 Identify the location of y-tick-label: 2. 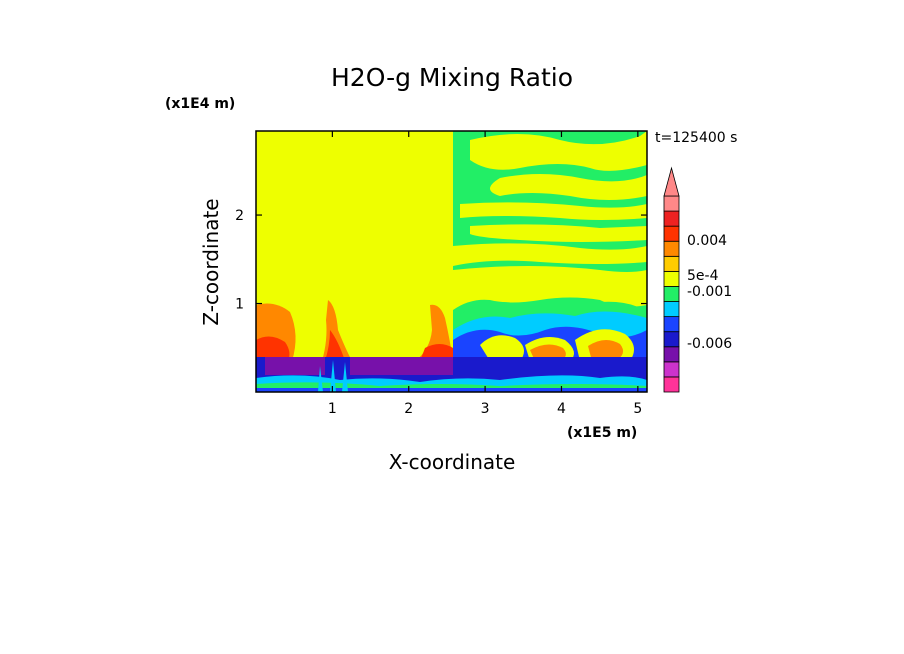
(239, 216).